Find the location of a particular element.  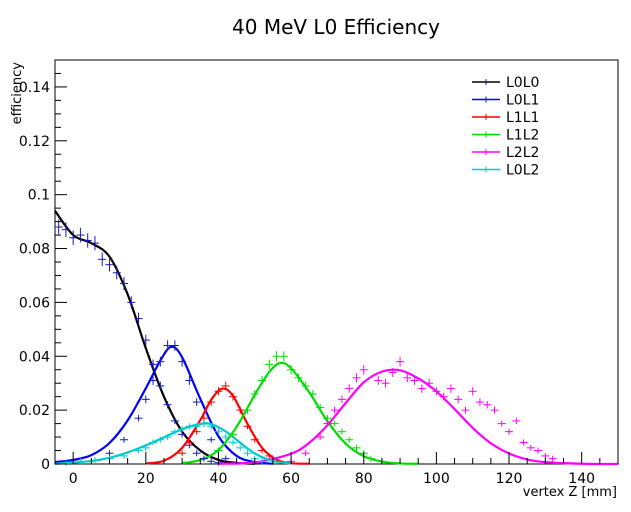

x-tick-label: 120 is located at coordinates (509, 479).